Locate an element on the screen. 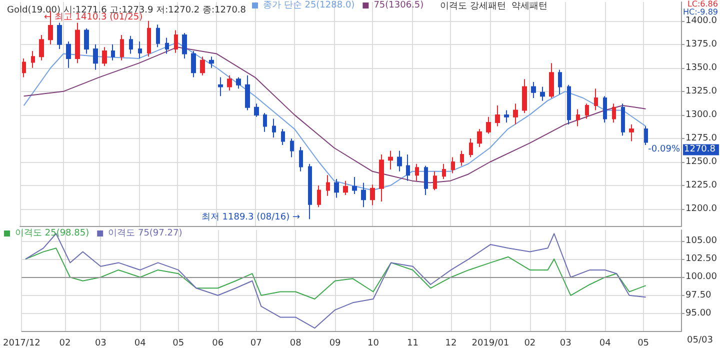  x-tick-label: 2017/12 is located at coordinates (21, 343).